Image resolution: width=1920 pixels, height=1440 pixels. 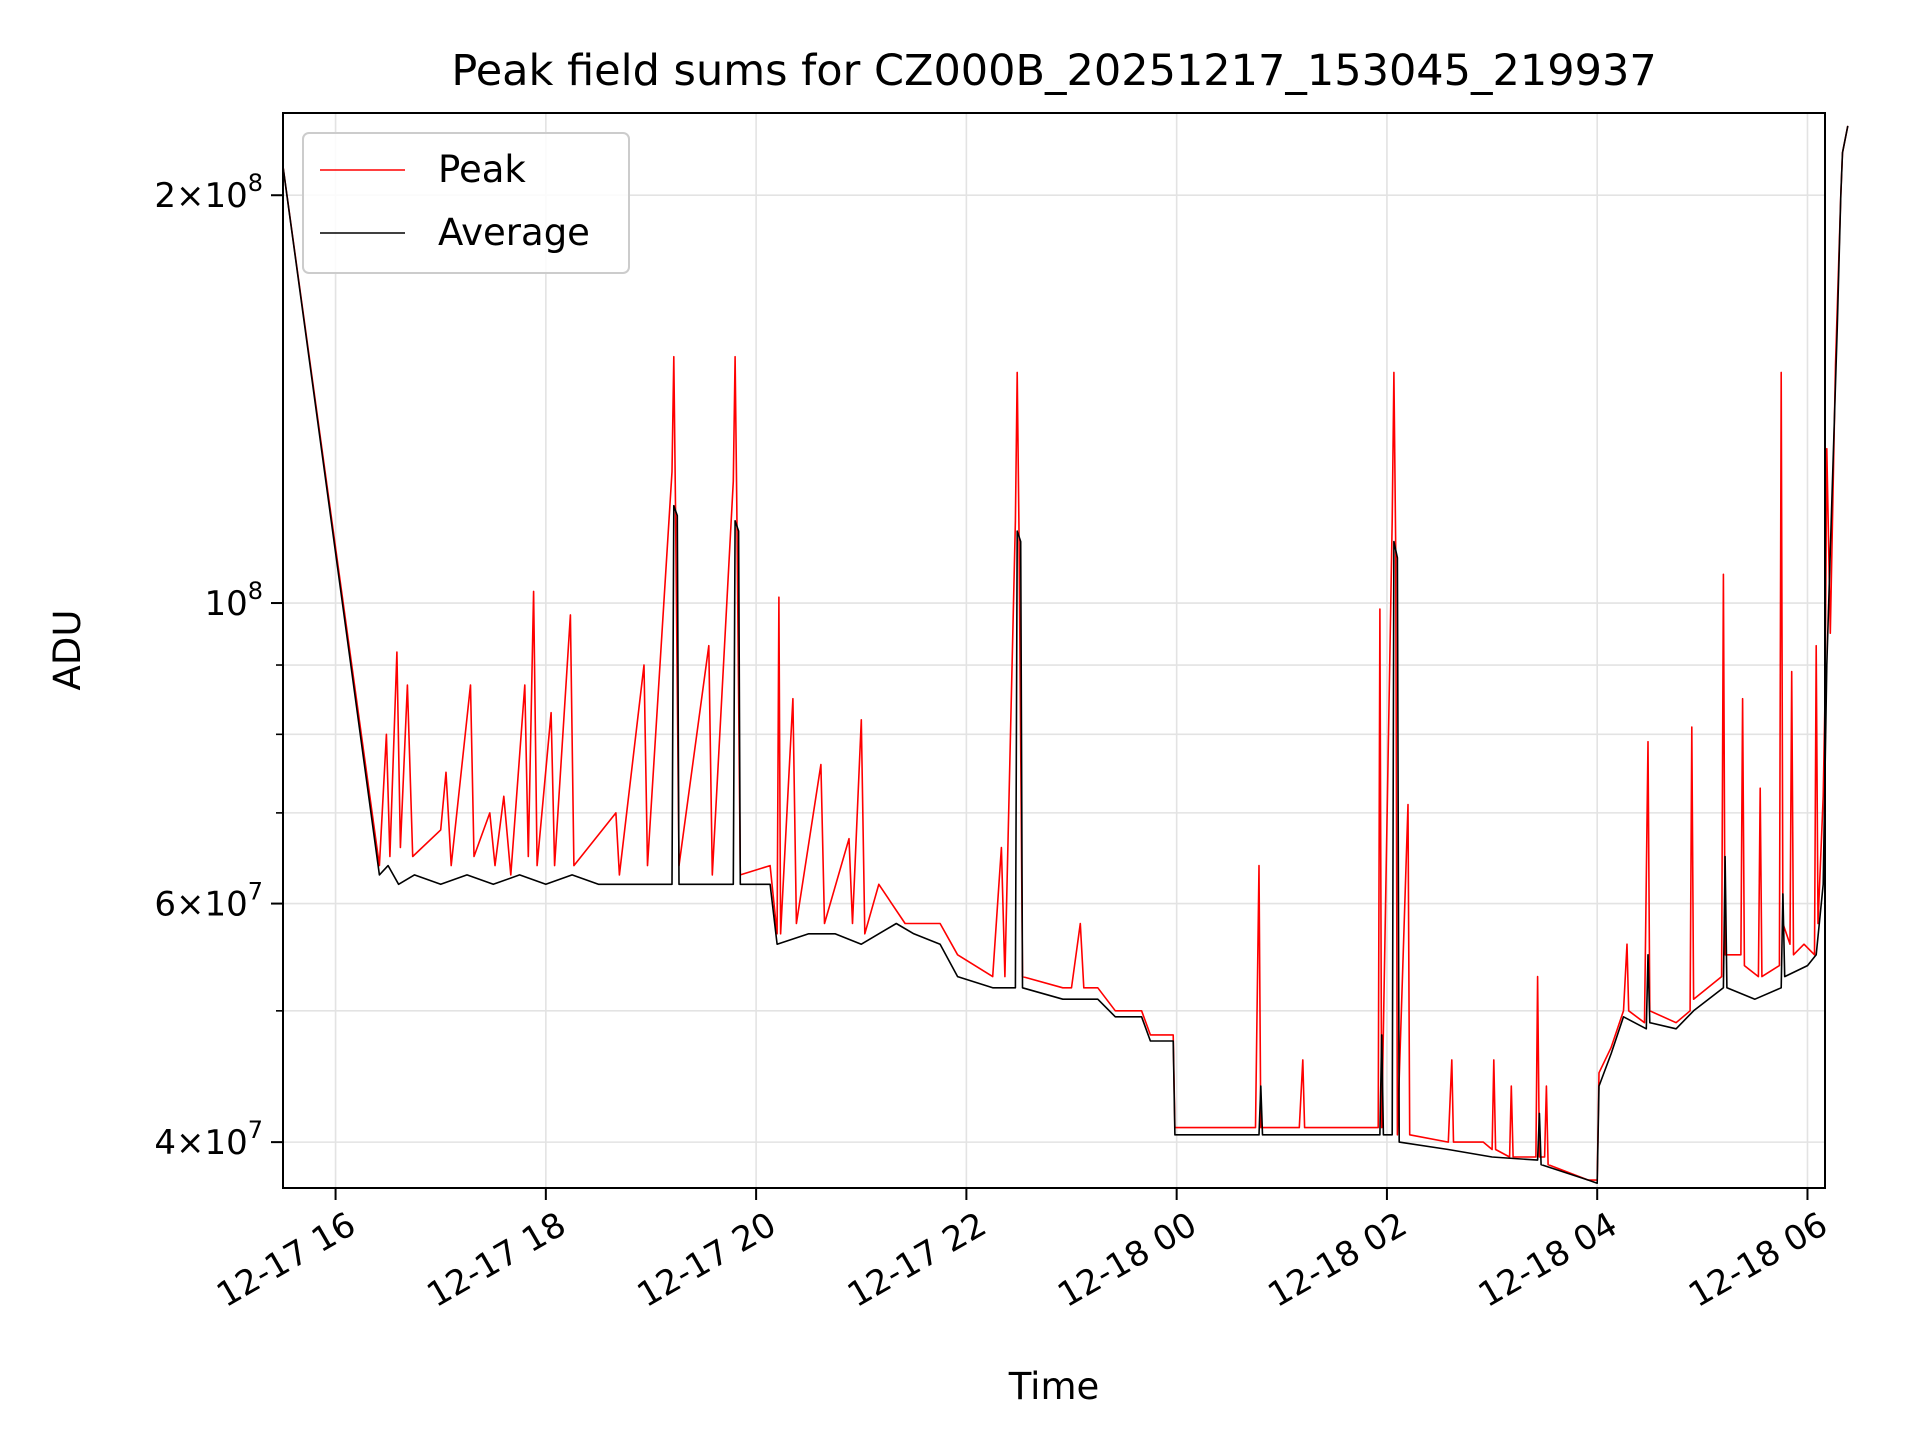 What do you see at coordinates (208, 901) in the screenshot?
I see `y-tick-label: 6×107` at bounding box center [208, 901].